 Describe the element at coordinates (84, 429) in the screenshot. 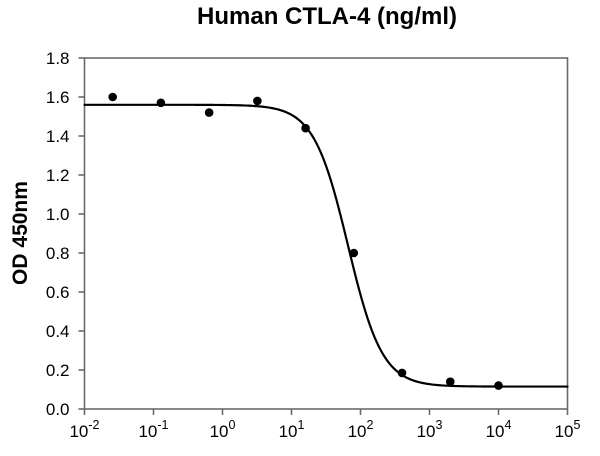

I see `x-tick-label: 10⁻²` at that location.